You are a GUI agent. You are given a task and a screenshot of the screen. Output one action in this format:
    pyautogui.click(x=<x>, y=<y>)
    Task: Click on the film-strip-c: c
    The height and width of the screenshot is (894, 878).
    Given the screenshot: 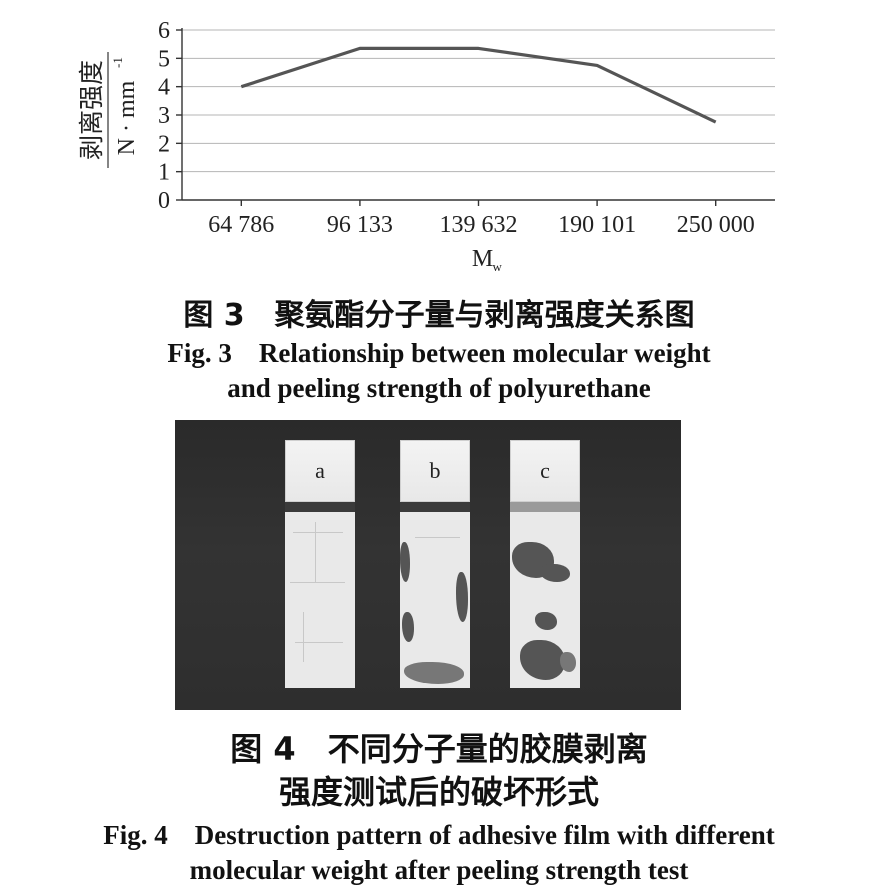 What is the action you would take?
    pyautogui.click(x=545, y=564)
    